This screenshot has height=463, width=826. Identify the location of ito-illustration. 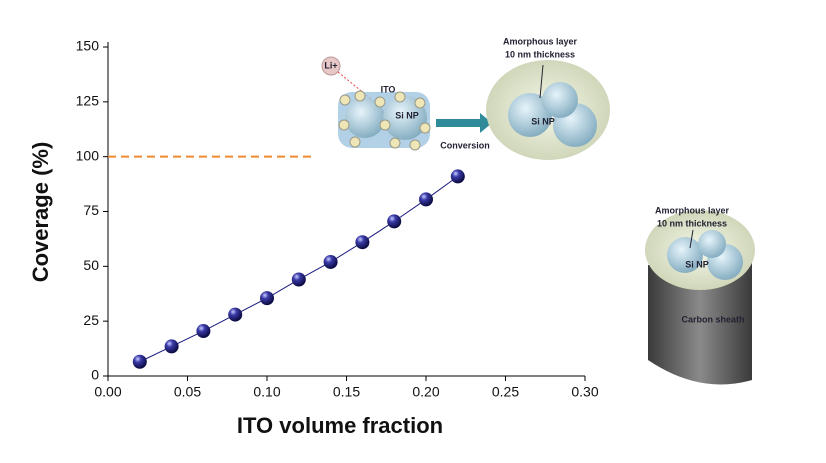
(465, 108).